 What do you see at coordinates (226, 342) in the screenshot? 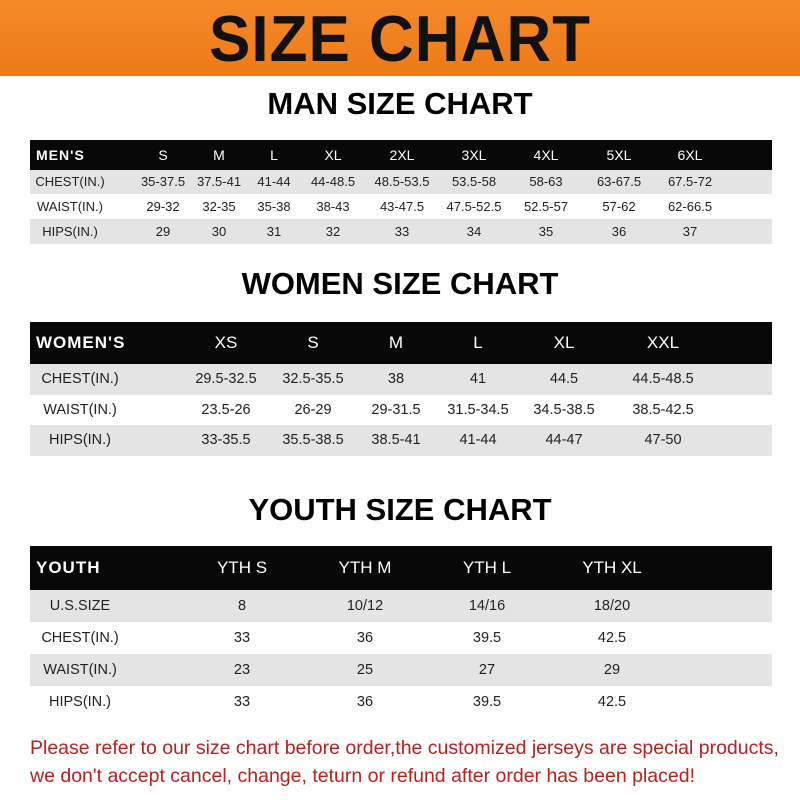
I see `size-column-header: XS` at bounding box center [226, 342].